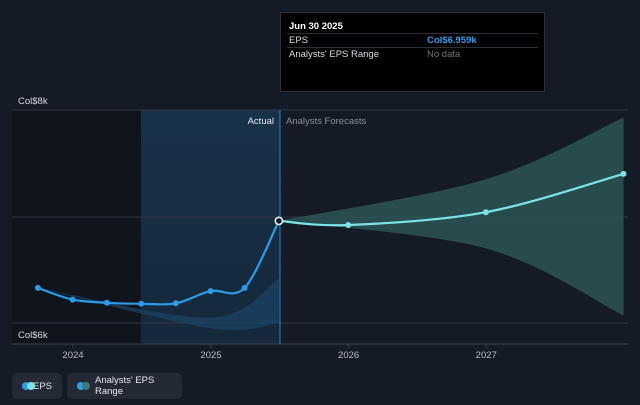 The width and height of the screenshot is (640, 405). Describe the element at coordinates (210, 355) in the screenshot. I see `x-tick-label-2025: 2025` at that location.